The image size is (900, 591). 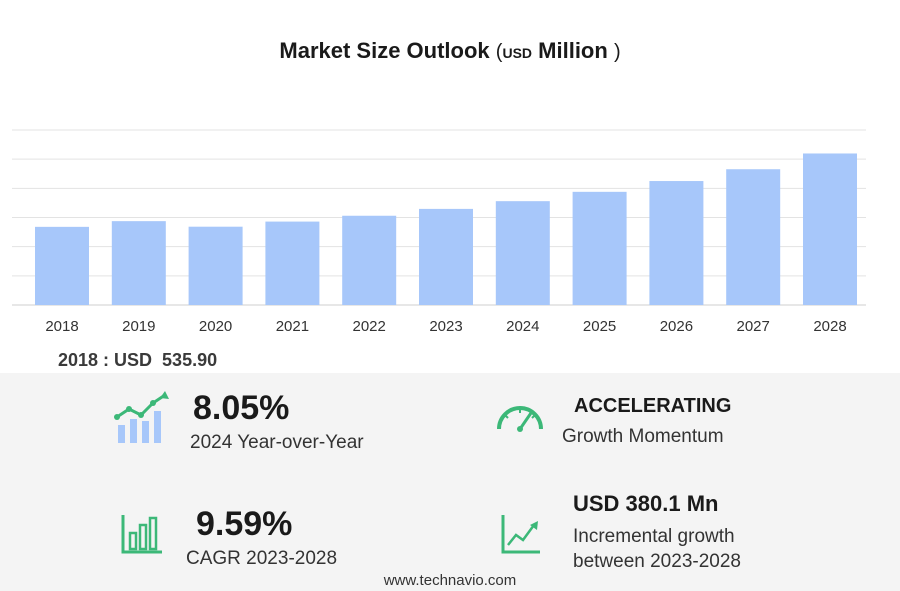 What do you see at coordinates (262, 558) in the screenshot?
I see `cagr-label: CAGR 2023-2028` at bounding box center [262, 558].